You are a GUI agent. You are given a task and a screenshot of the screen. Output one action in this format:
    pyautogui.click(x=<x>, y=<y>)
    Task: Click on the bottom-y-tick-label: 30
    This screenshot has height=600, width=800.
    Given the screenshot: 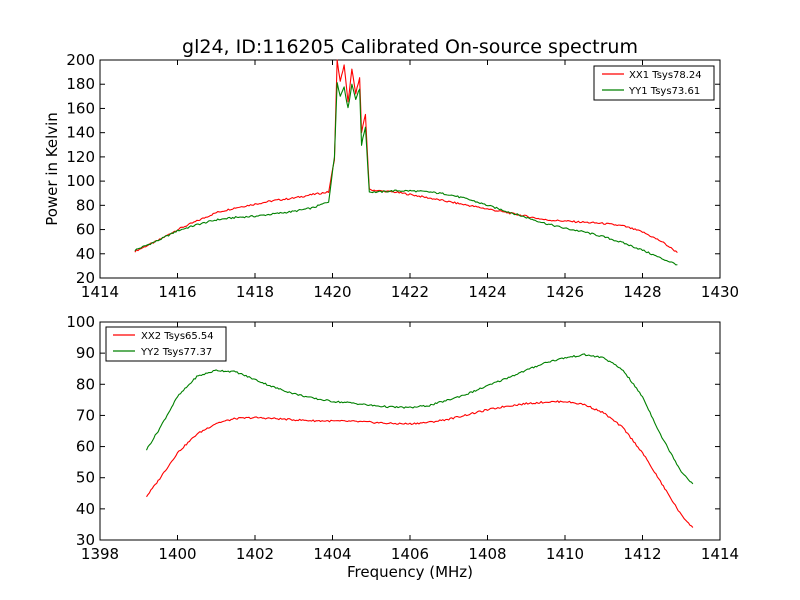 What is the action you would take?
    pyautogui.click(x=85, y=540)
    